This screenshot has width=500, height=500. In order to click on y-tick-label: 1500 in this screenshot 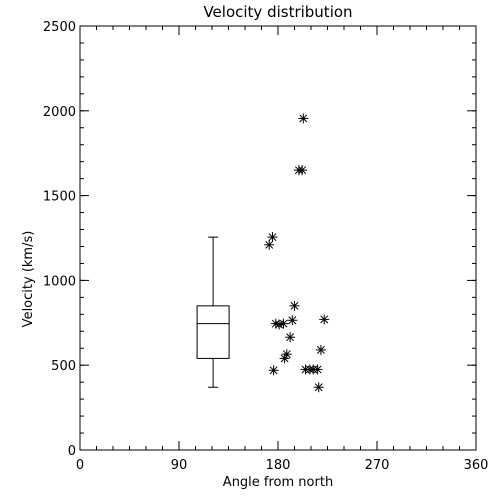, I will do `click(59, 197)`.